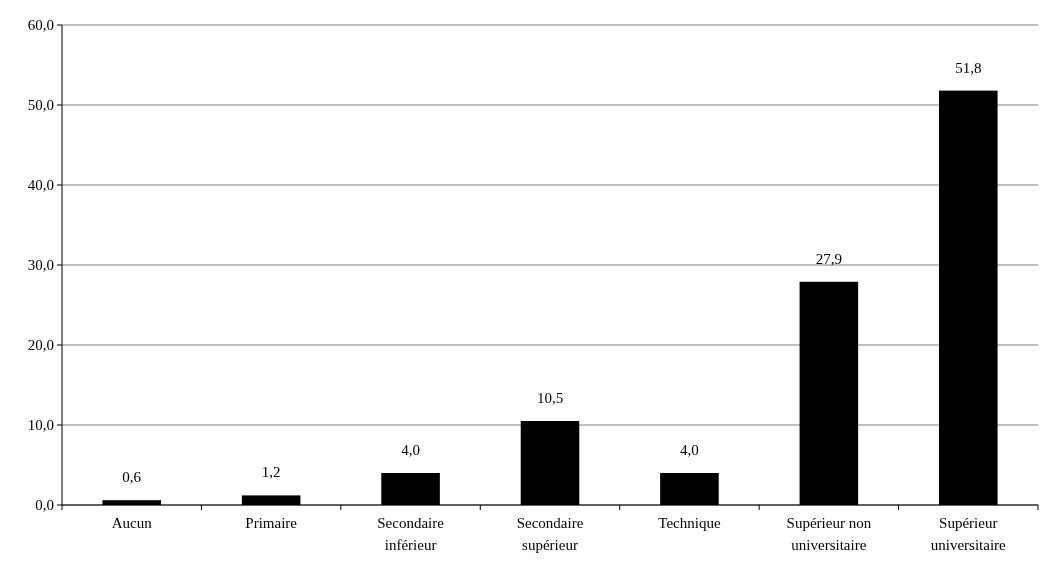  Describe the element at coordinates (40, 105) in the screenshot. I see `y-tick-label: 50,0` at that location.